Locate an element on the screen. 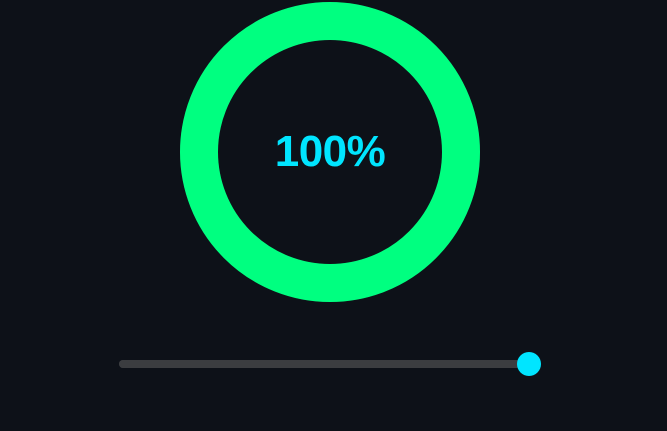 This screenshot has width=667, height=431. slider-track is located at coordinates (328, 364).